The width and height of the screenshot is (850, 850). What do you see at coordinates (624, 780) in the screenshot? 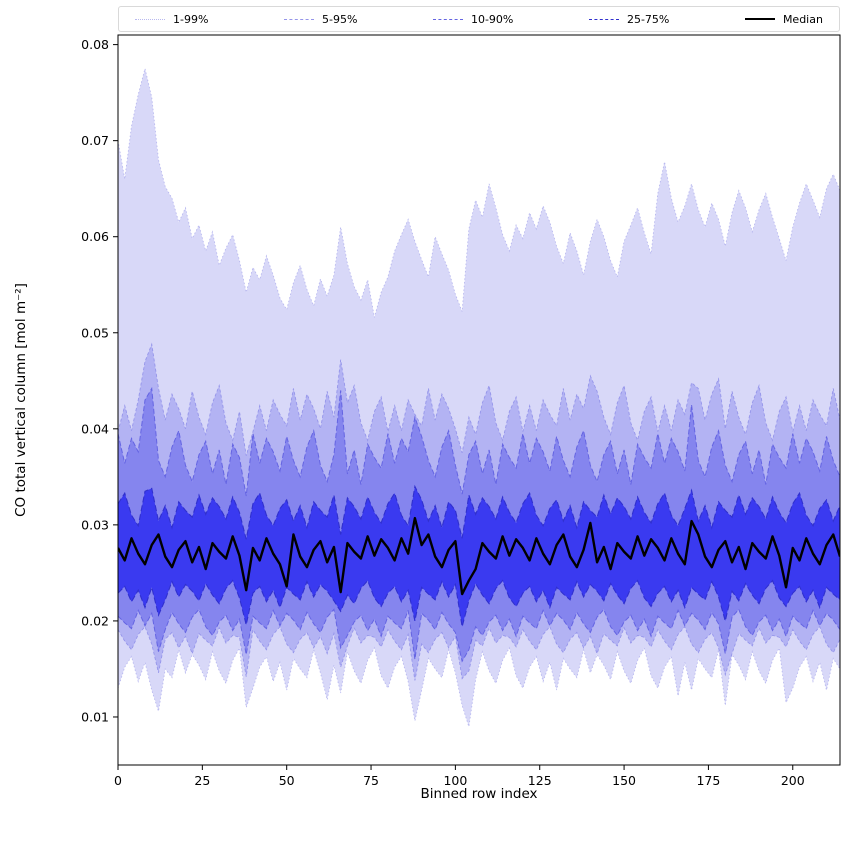
I see `svg-text: 150` at bounding box center [624, 780].